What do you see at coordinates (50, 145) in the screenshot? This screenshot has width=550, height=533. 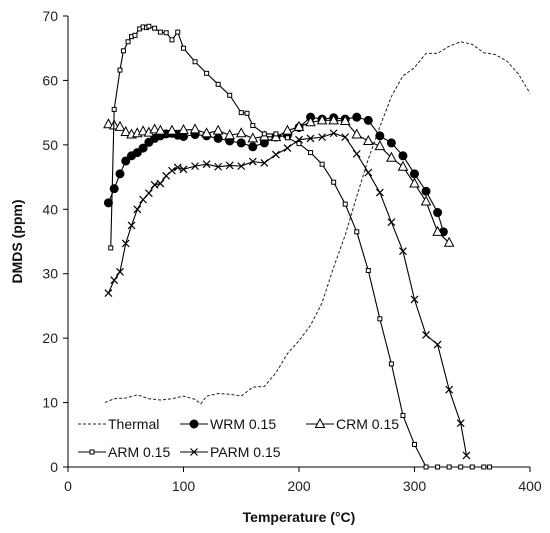 I see `y-tick-label: 50` at bounding box center [50, 145].